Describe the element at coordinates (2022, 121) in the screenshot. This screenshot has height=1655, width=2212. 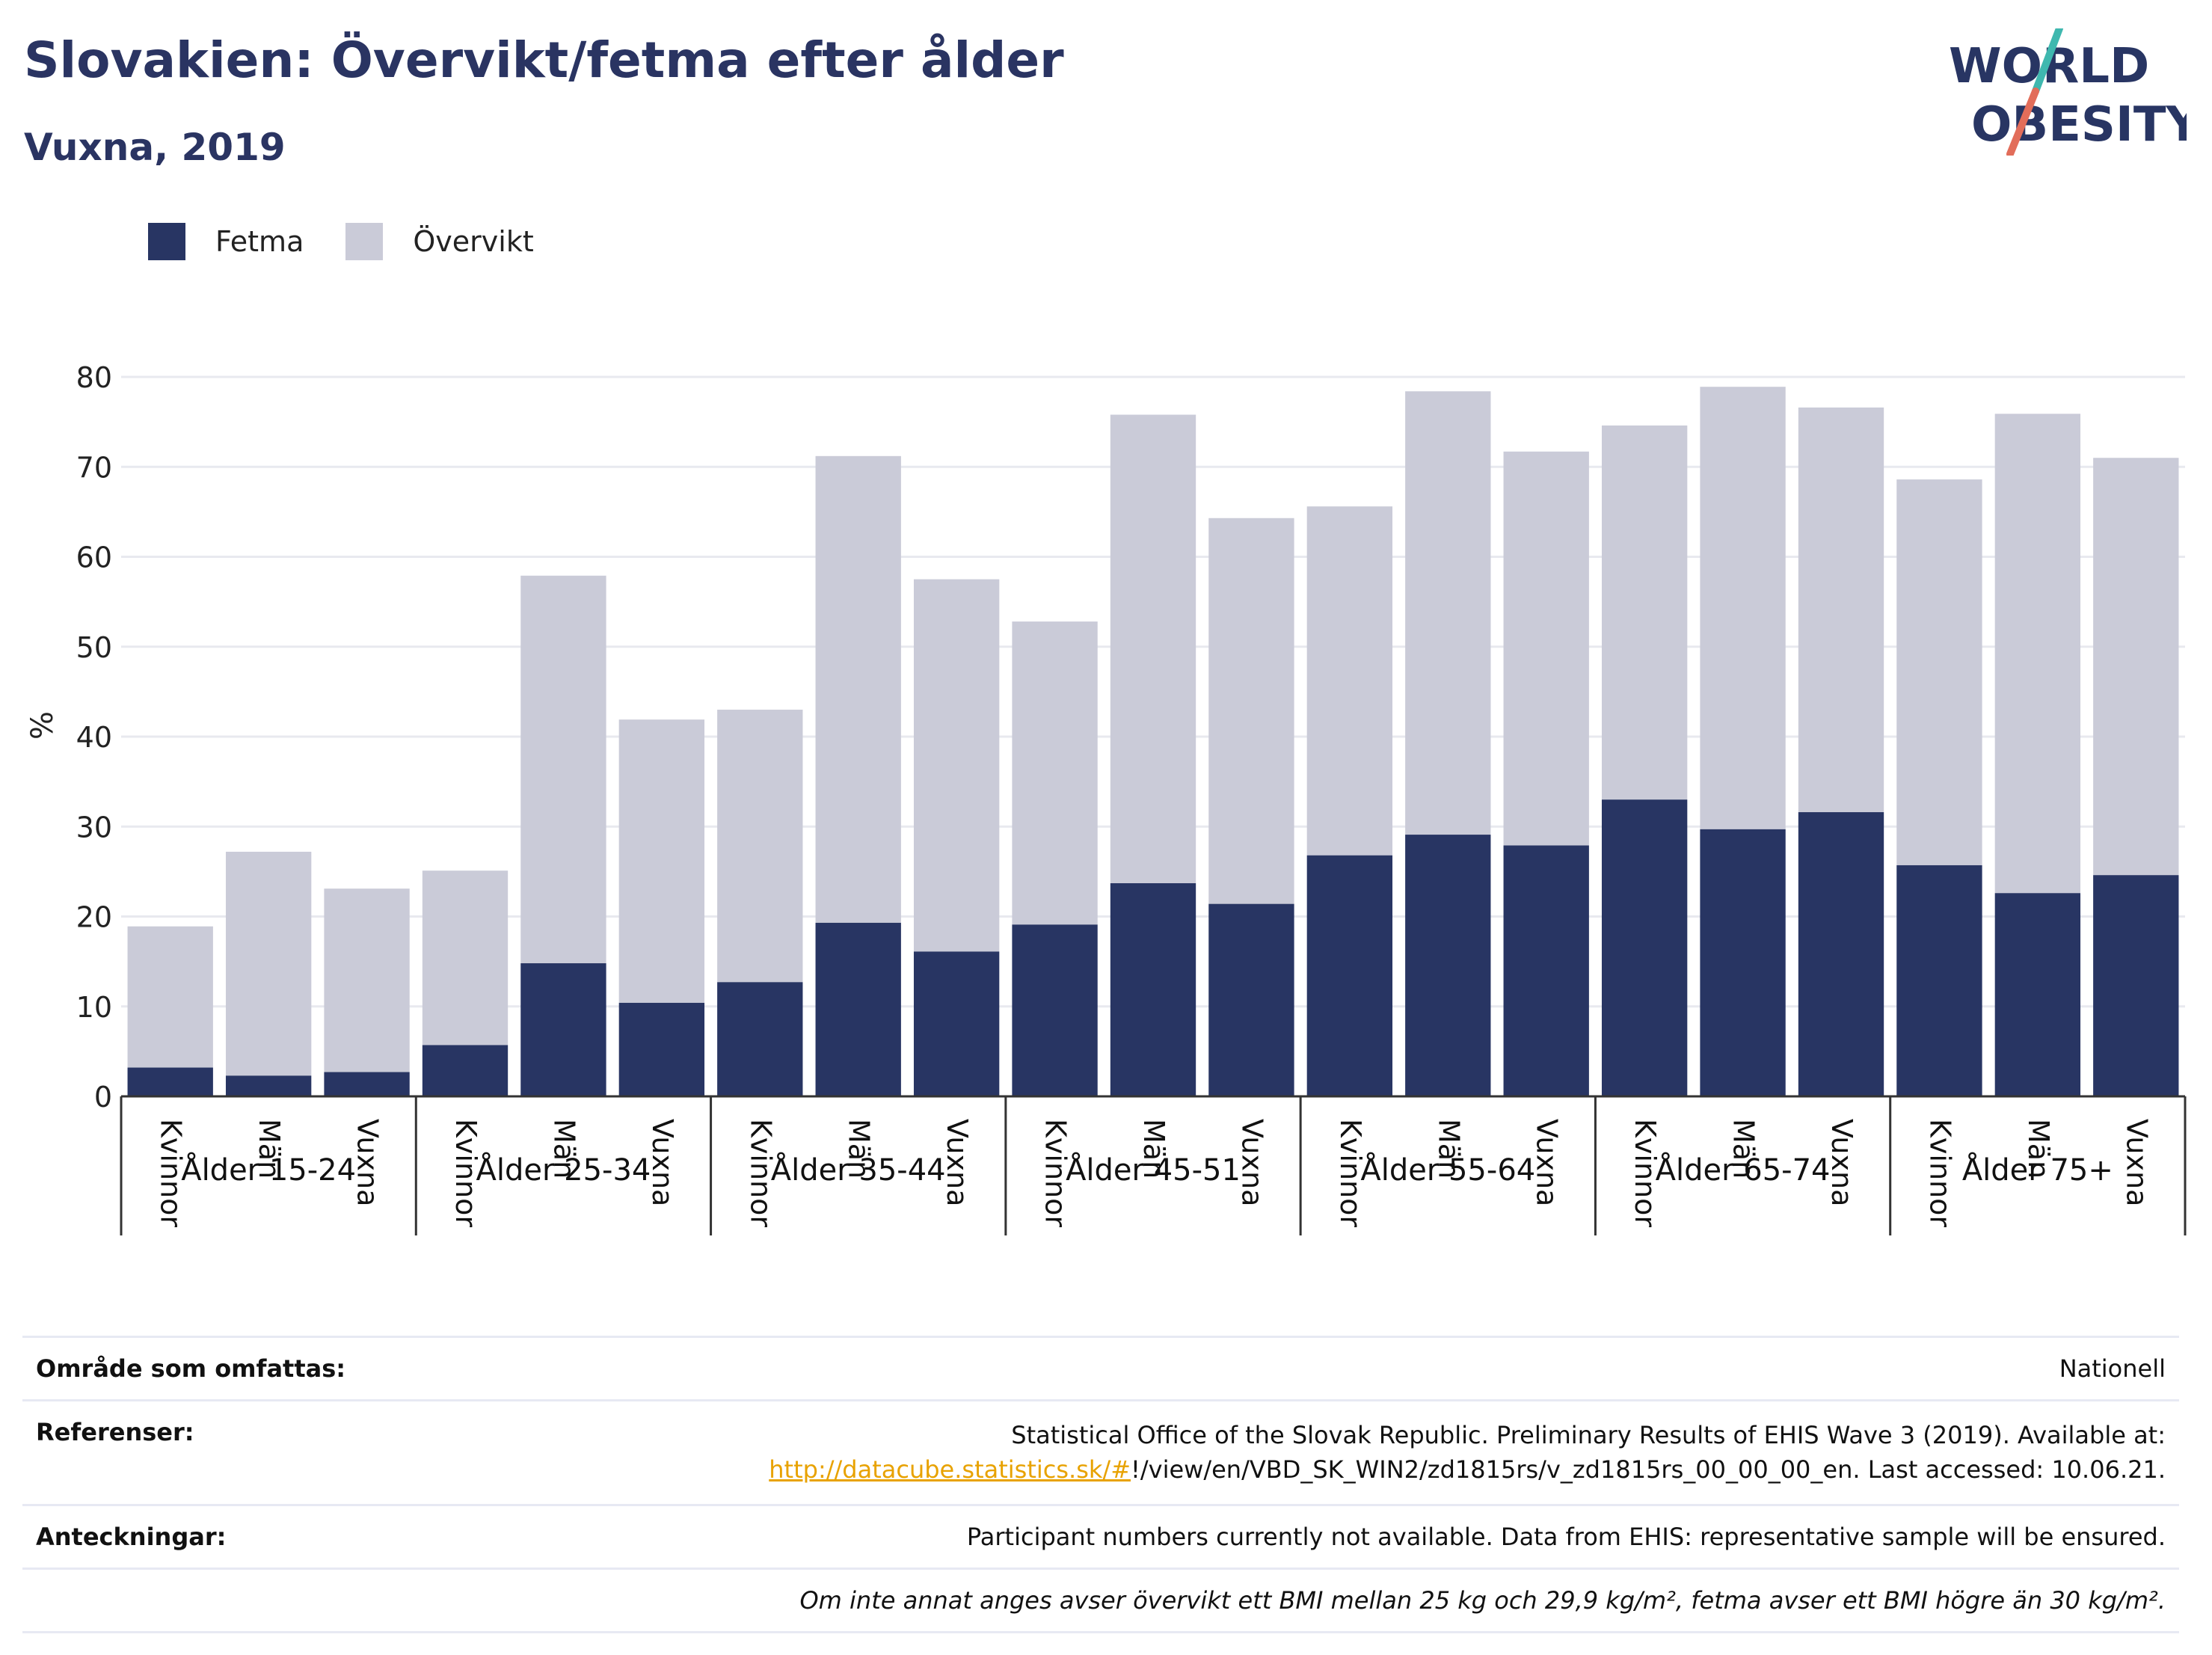
I see `logo-slash-red` at that location.